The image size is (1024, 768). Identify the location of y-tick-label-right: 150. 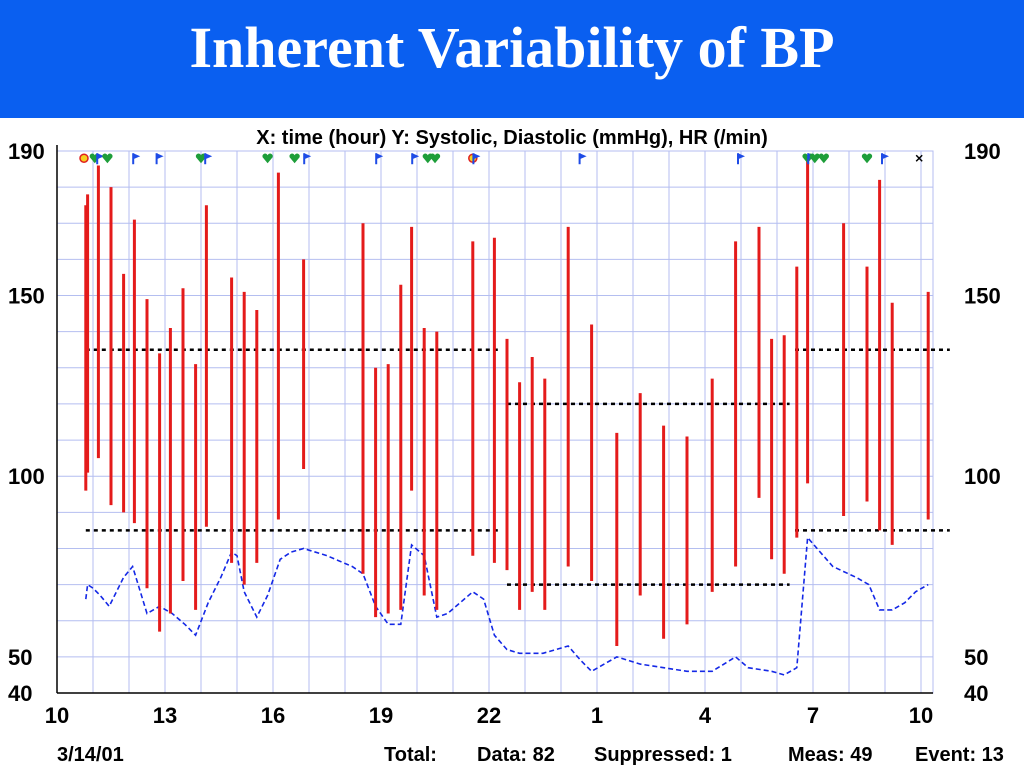
(982, 296).